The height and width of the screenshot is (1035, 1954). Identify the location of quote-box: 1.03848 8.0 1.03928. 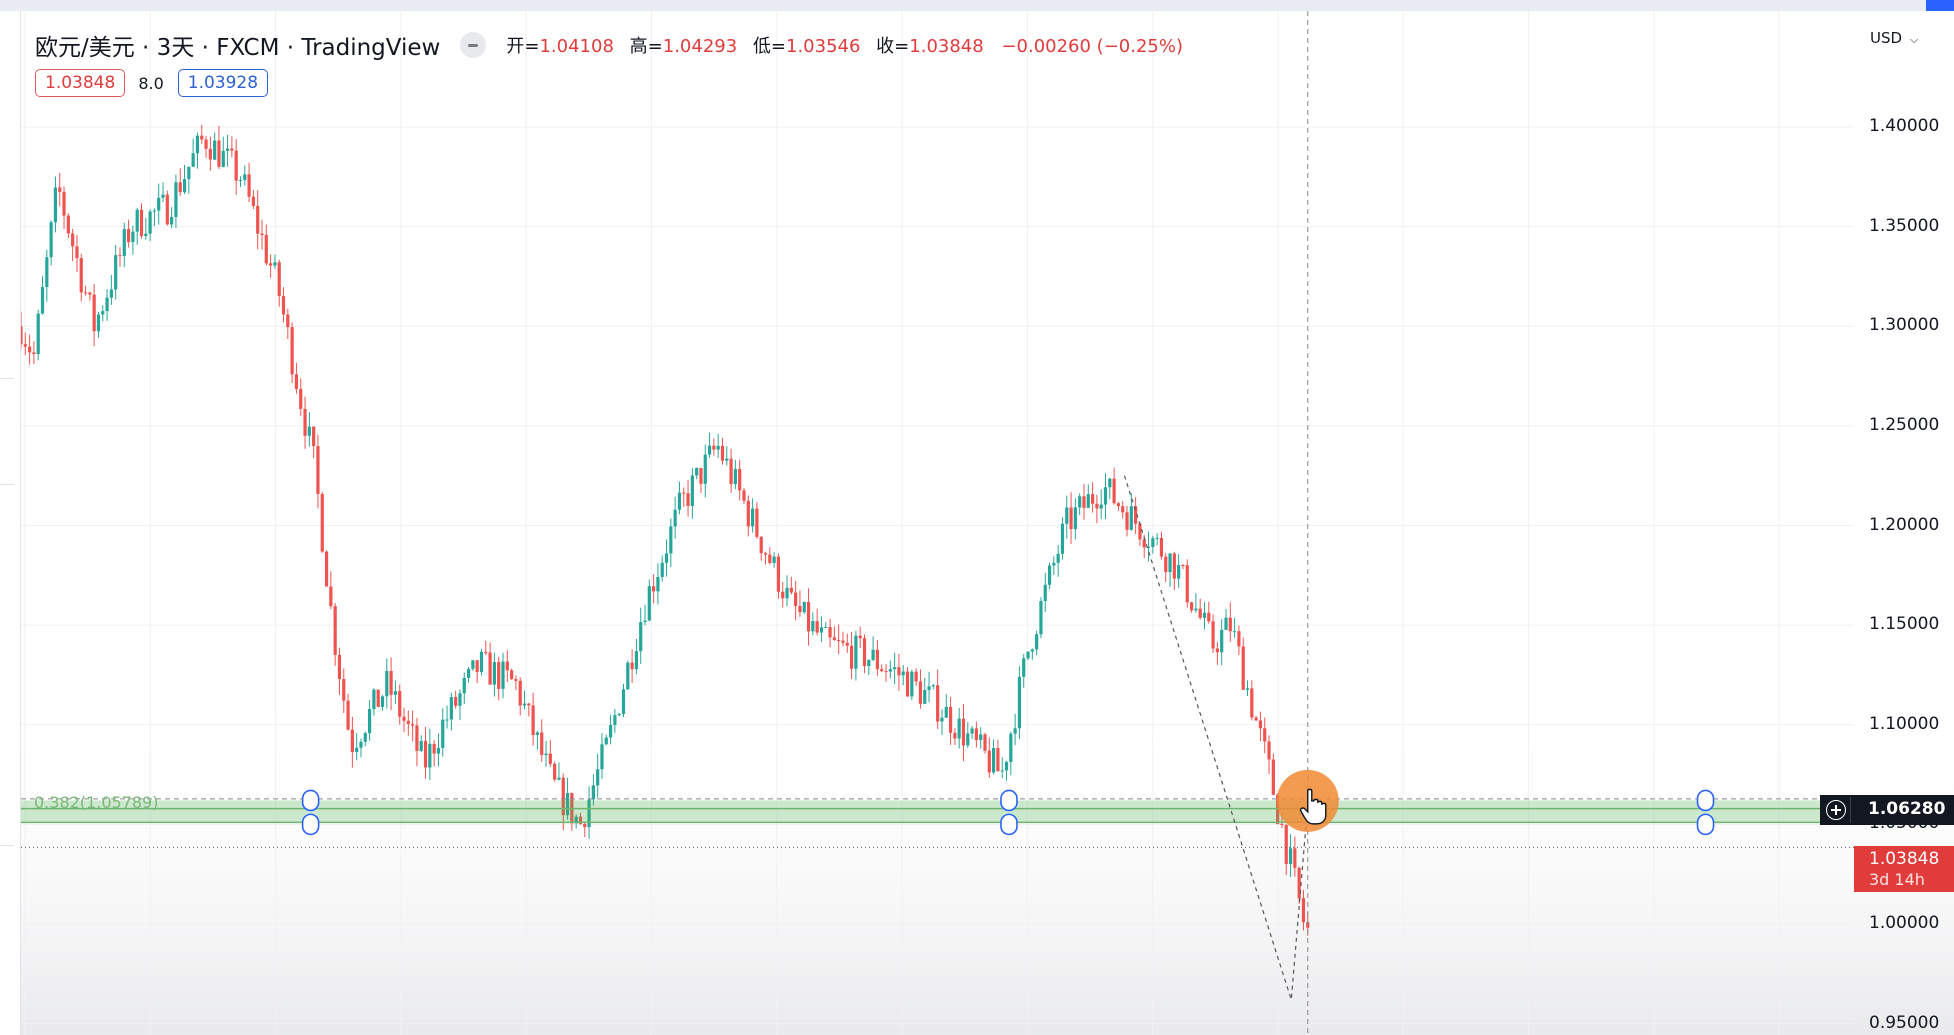
(152, 83).